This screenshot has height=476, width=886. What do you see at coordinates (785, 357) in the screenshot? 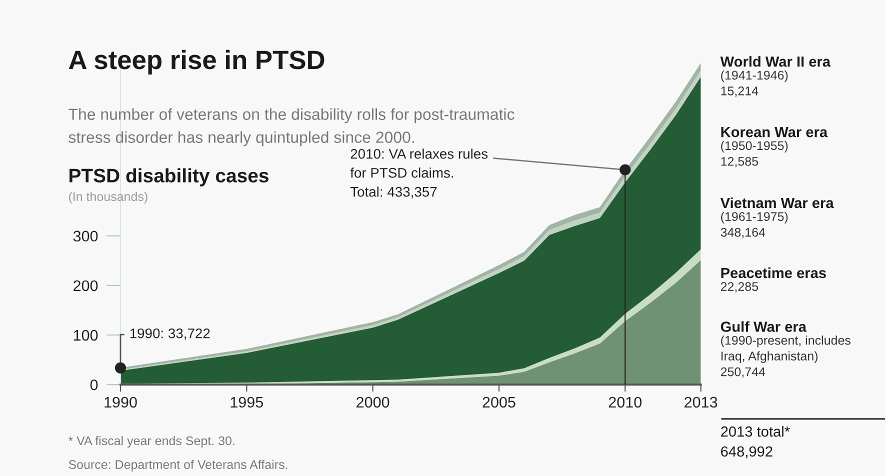
I see `text: (1990-present, includes Iraq, Afghanistan) 250,744` at bounding box center [785, 357].